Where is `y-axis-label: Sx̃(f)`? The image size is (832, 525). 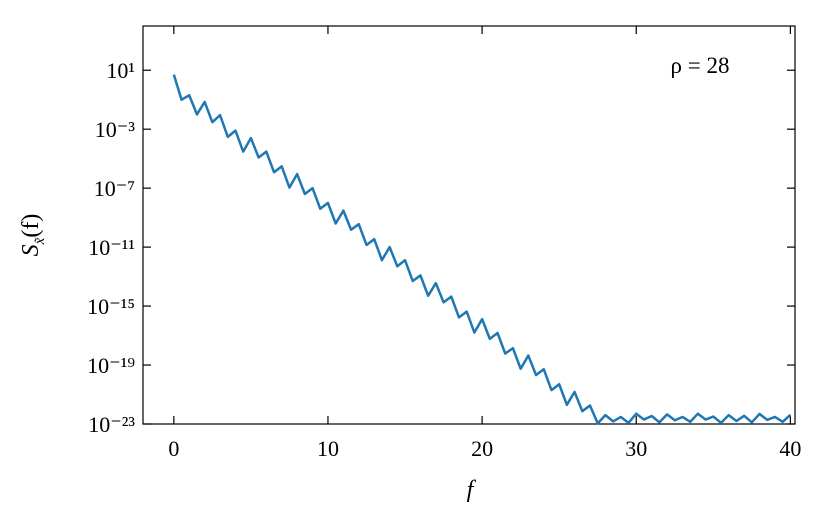
y-axis-label: Sx̃(f) is located at coordinates (33, 235).